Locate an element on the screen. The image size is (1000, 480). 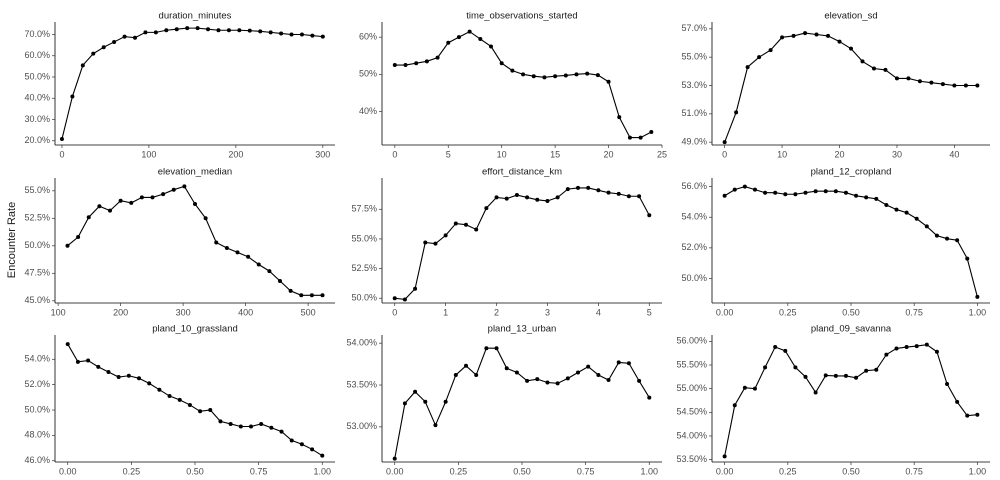
x-tick-label: 300 is located at coordinates (322, 154).